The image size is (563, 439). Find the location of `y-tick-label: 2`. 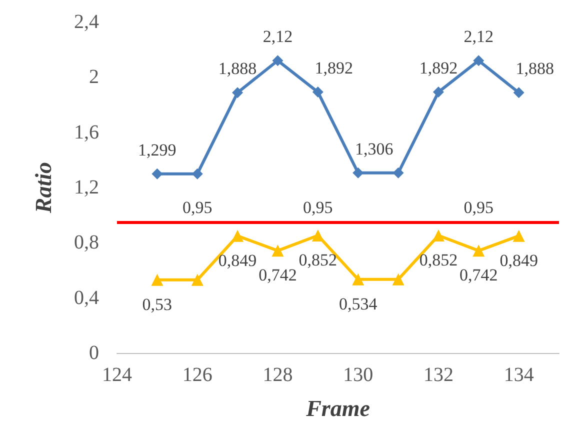

y-tick-label: 2 is located at coordinates (94, 77).